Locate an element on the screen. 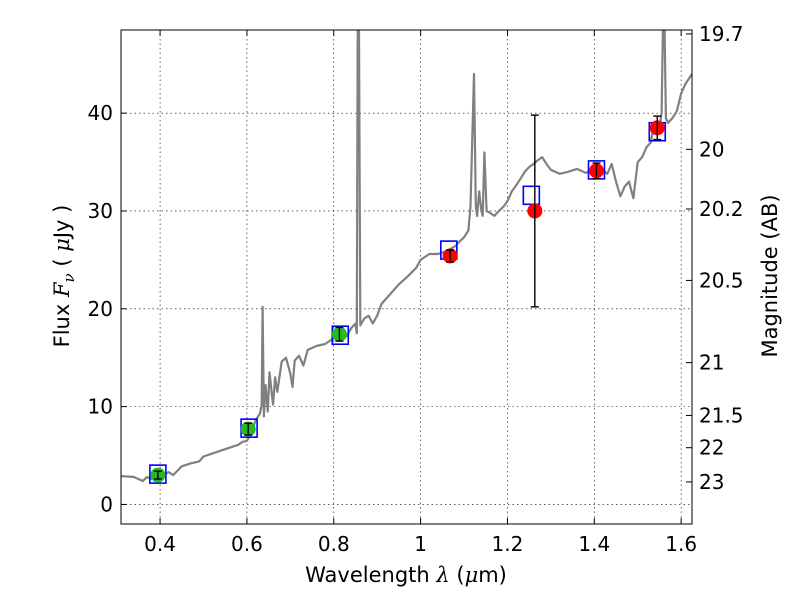 Image resolution: width=800 pixels, height=600 pixels. magnitude-tick-label: 21 is located at coordinates (711, 363).